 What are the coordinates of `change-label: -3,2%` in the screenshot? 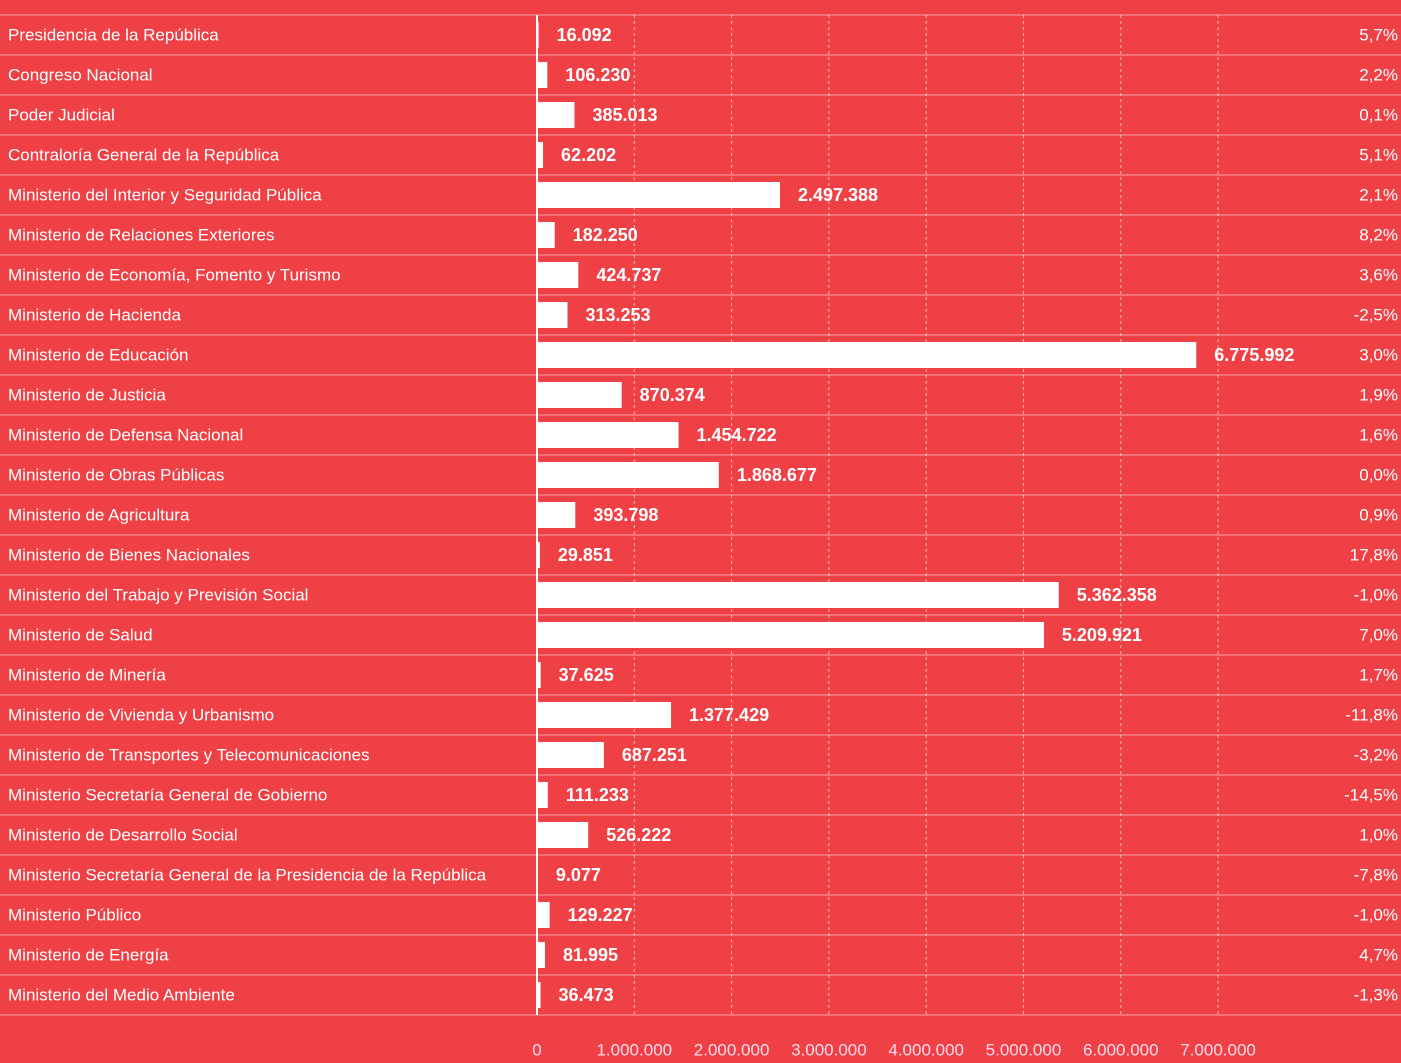 It's located at (1376, 754).